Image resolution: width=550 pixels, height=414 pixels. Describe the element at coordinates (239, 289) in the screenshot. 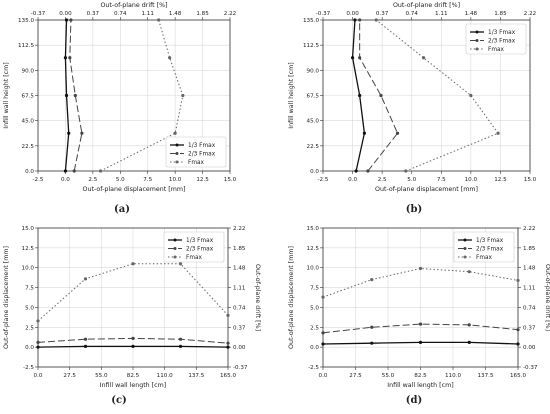

I see `y2-tick-label: 1.11` at that location.